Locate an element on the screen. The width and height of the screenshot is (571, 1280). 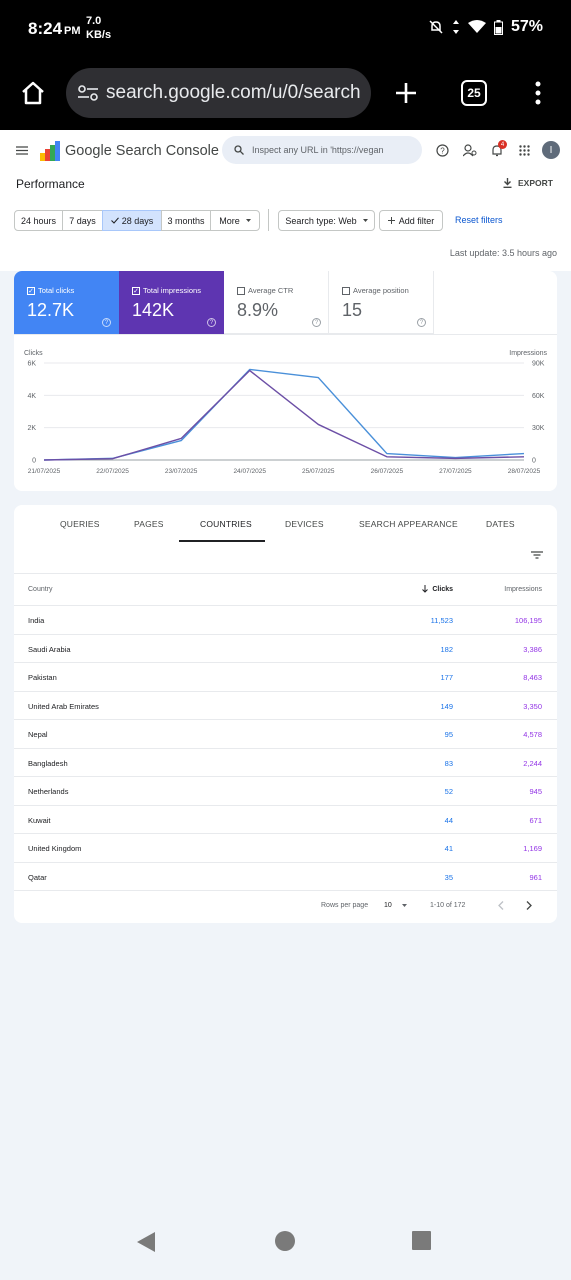
table-row: Qatar 35 961 is located at coordinates (285, 876).